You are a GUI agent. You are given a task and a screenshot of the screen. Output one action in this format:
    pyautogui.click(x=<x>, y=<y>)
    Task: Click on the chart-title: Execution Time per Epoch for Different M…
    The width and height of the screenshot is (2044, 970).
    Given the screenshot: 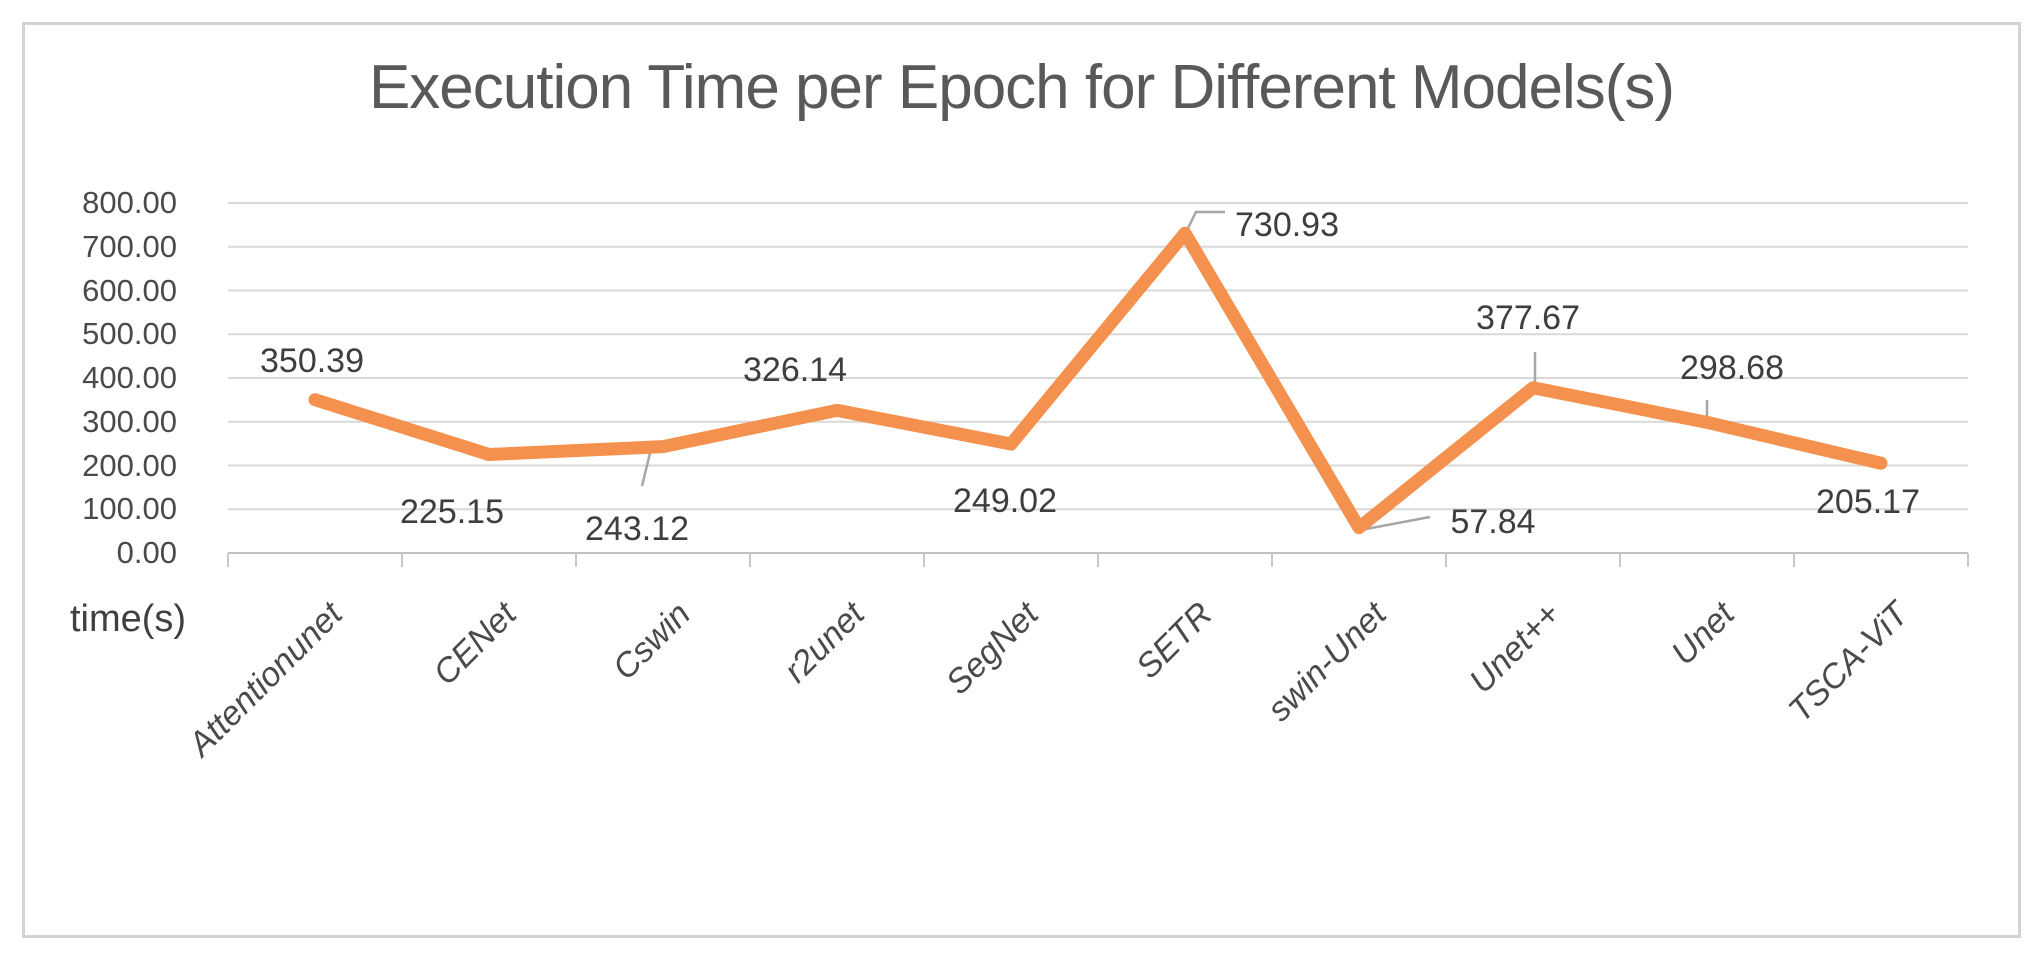 What is the action you would take?
    pyautogui.click(x=1021, y=87)
    